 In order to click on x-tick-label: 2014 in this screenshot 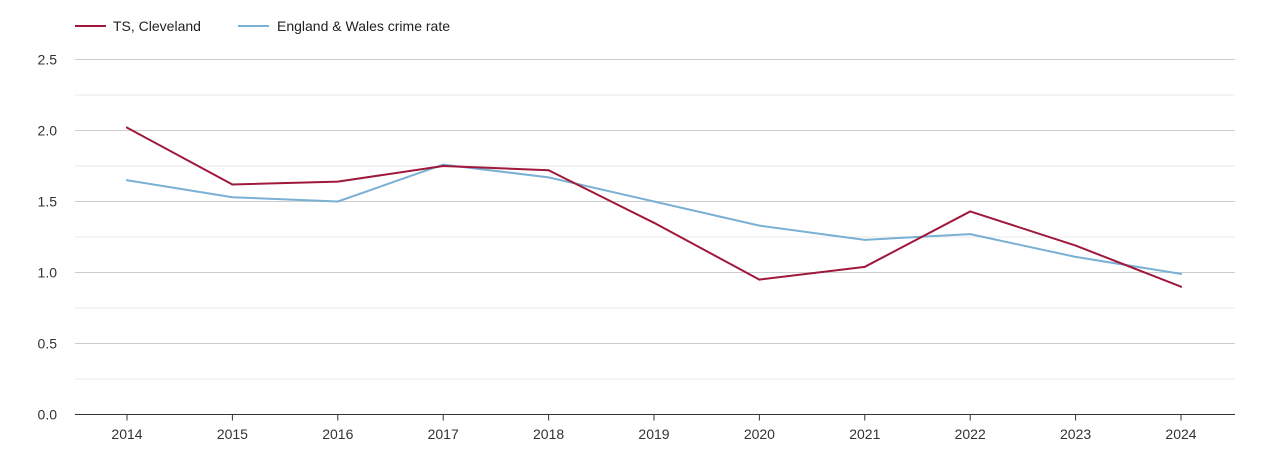, I will do `click(126, 434)`.